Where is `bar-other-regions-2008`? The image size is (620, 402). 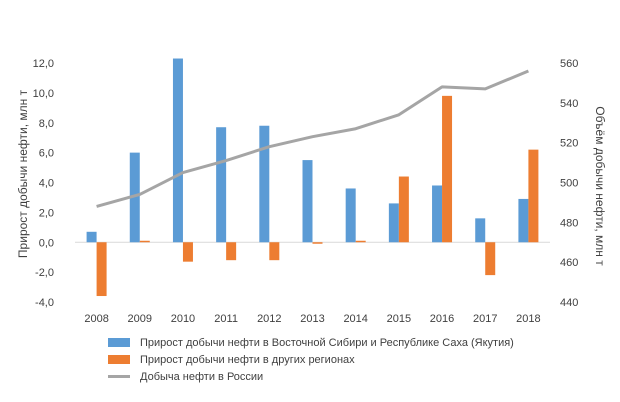
bar-other-regions-2008 is located at coordinates (101, 269).